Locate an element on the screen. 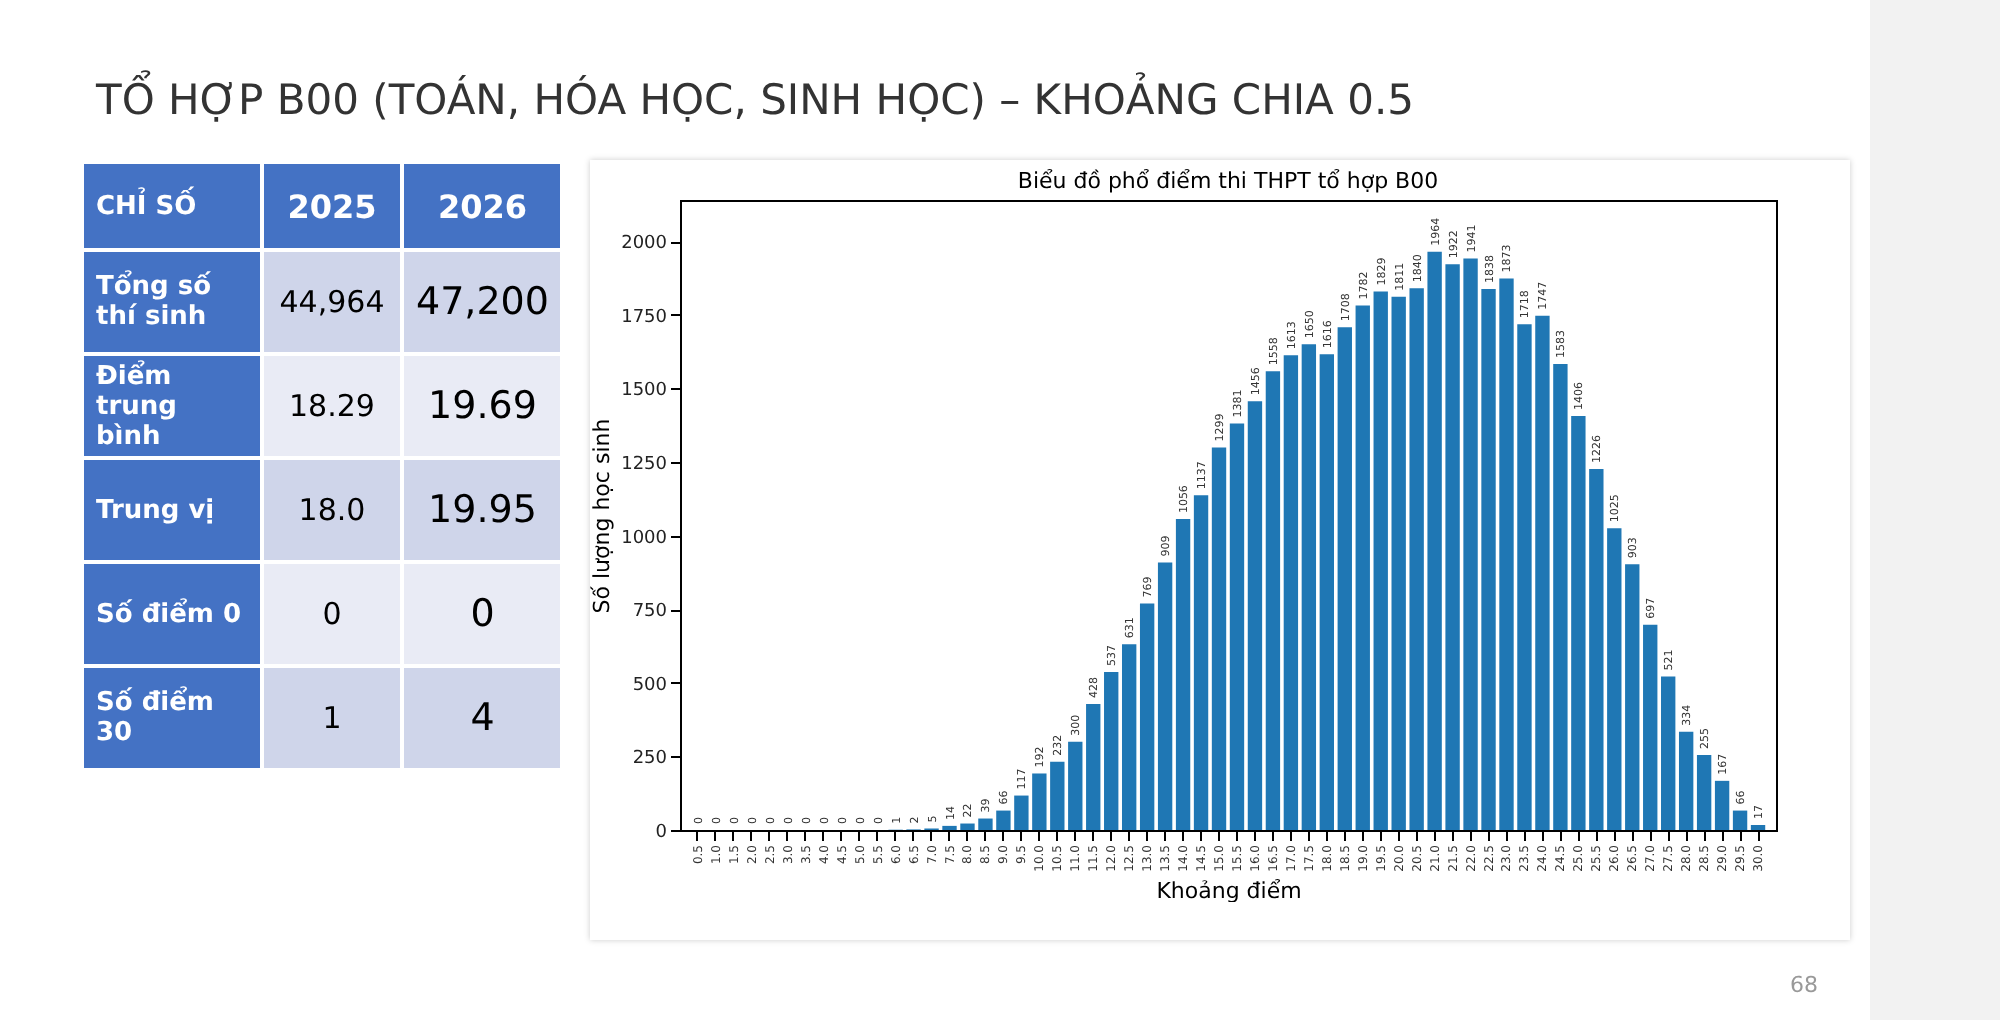  text: 1 is located at coordinates (332, 718).